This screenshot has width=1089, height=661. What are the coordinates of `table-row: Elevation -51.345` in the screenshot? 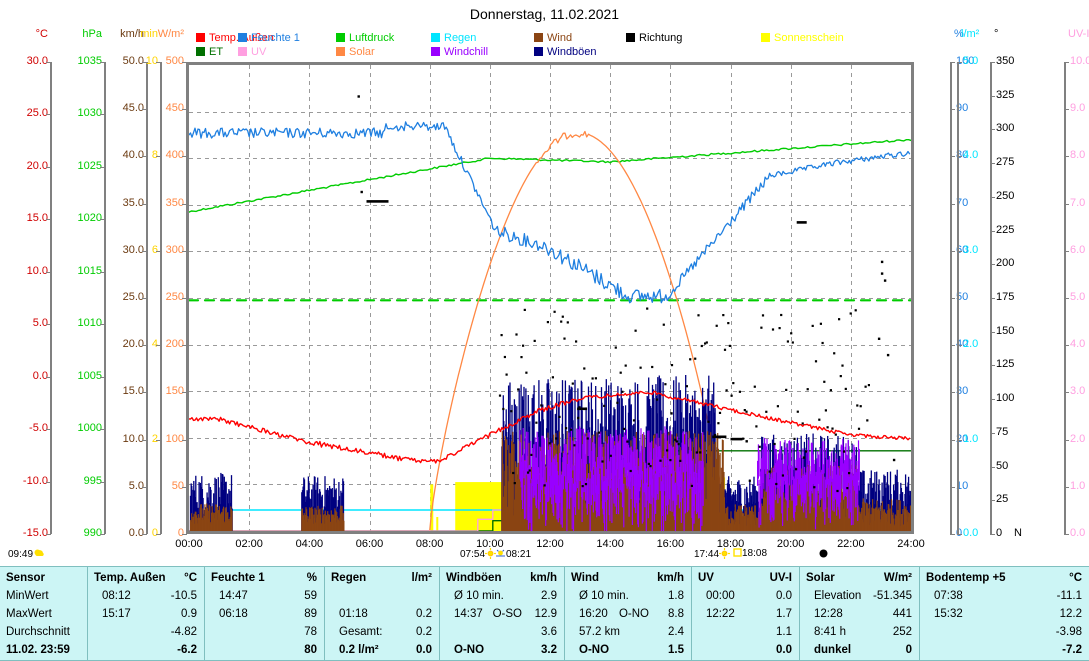 It's located at (859, 596).